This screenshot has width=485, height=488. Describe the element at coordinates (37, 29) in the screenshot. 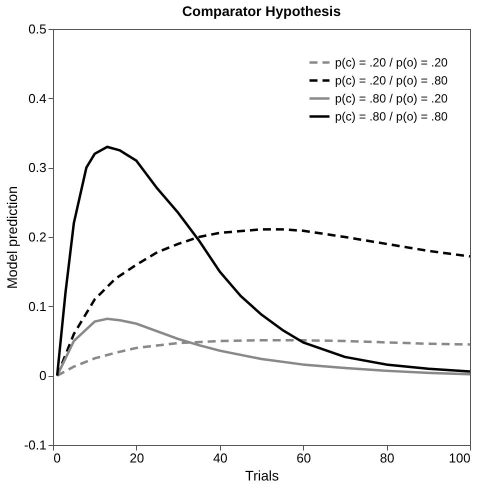

I see `y-tick-label: 0.5` at that location.